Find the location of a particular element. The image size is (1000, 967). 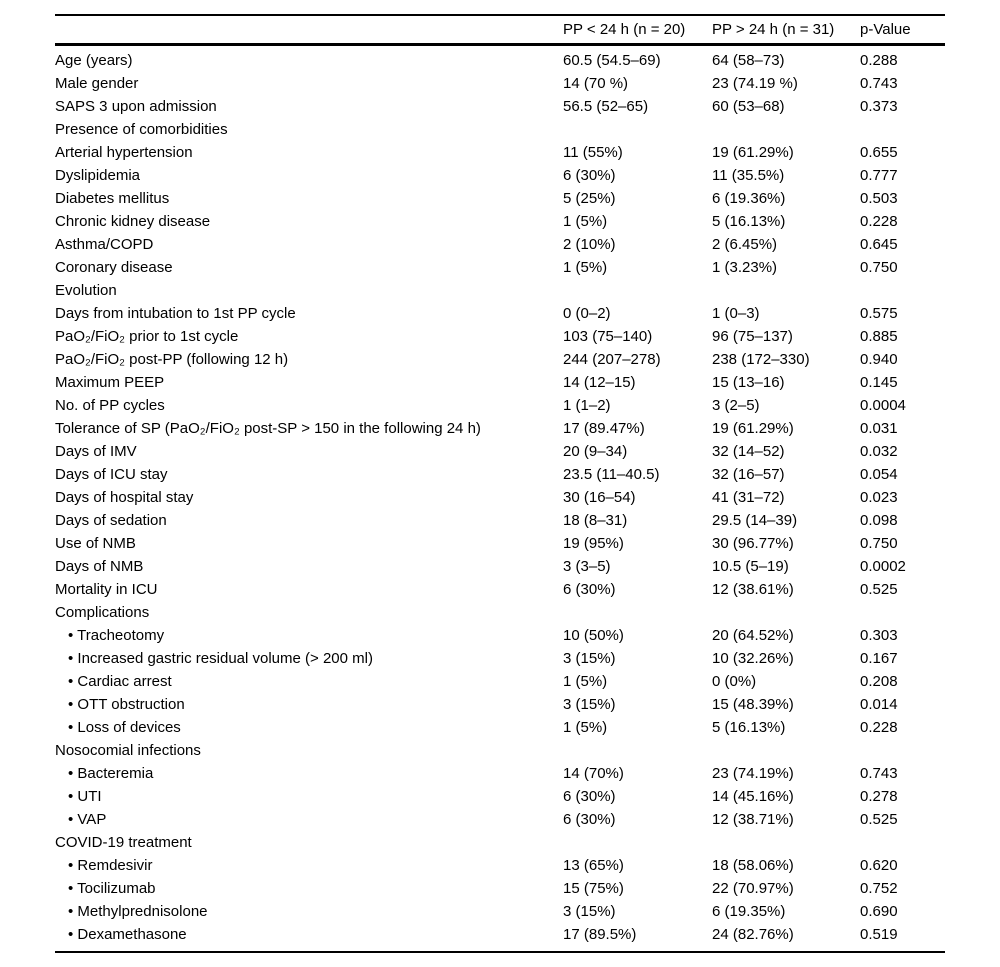

row-label: • Methylprednisolone is located at coordinates (138, 911).